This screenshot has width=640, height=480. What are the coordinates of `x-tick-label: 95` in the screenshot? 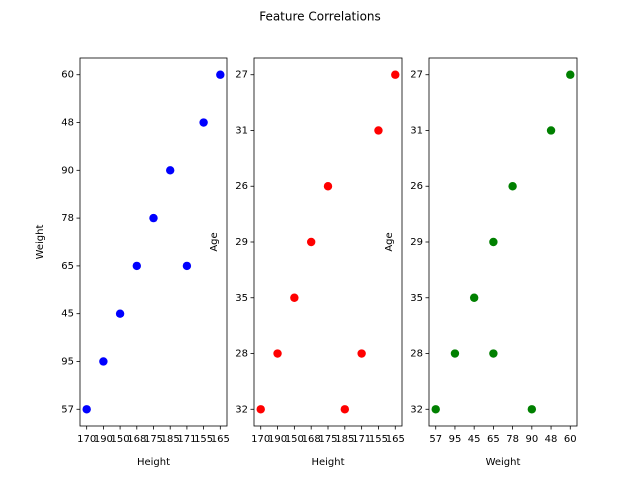 It's located at (455, 439).